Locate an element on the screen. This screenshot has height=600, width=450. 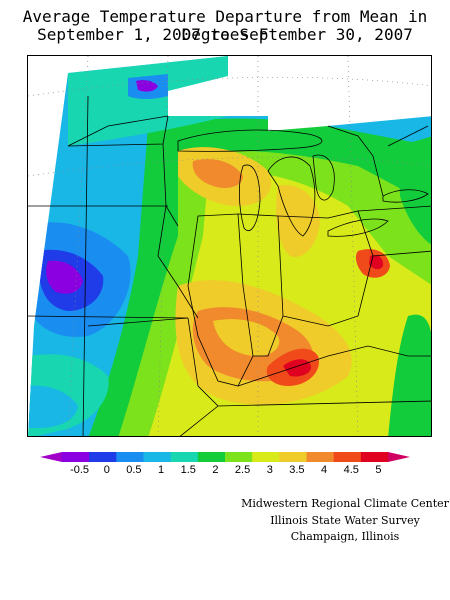
legend-tick-label: 5 is located at coordinates (378, 470).